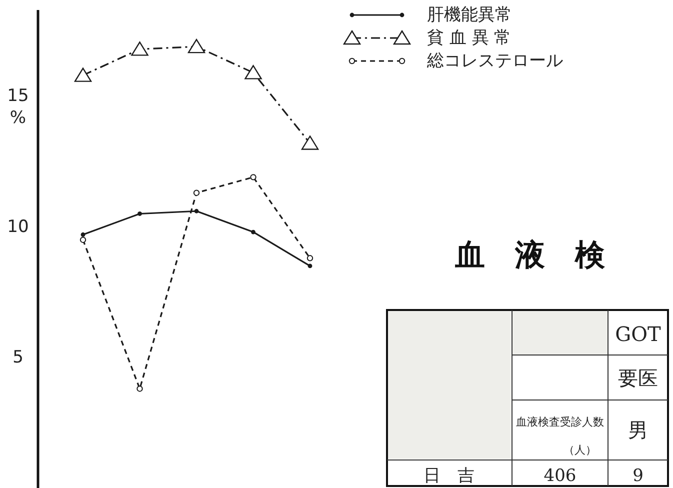 Image resolution: width=673 pixels, height=488 pixels. I want to click on legend-label: 貧 血 異 常, so click(469, 38).